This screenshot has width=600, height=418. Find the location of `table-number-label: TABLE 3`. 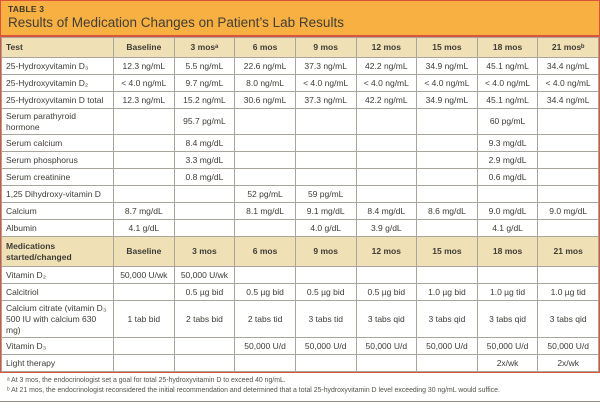

table-number-label: TABLE 3 is located at coordinates (26, 9).